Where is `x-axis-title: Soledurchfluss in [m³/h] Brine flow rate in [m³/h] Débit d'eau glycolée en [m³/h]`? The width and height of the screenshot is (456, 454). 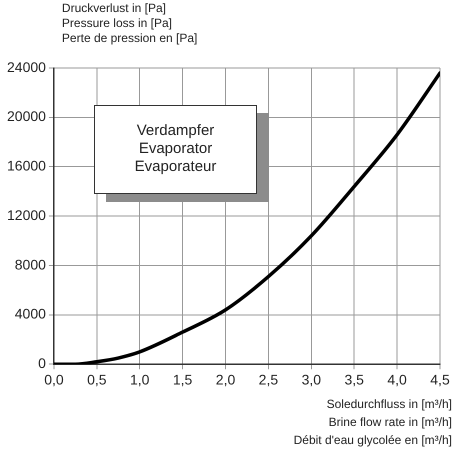
x-axis-title: Soledurchfluss in [m³/h] Brine flow rate in [m³/h] Débit d'eau glycolée en [m³/h] is located at coordinates (373, 422).